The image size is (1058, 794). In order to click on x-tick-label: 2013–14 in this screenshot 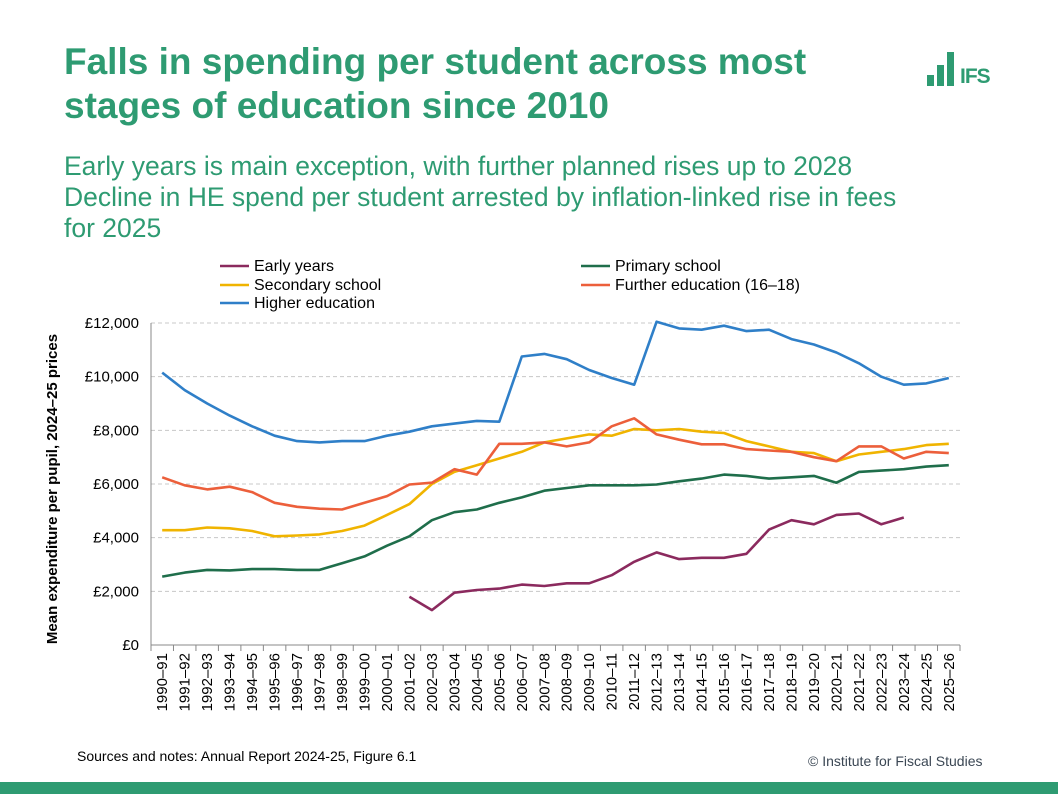, I will do `click(679, 682)`.